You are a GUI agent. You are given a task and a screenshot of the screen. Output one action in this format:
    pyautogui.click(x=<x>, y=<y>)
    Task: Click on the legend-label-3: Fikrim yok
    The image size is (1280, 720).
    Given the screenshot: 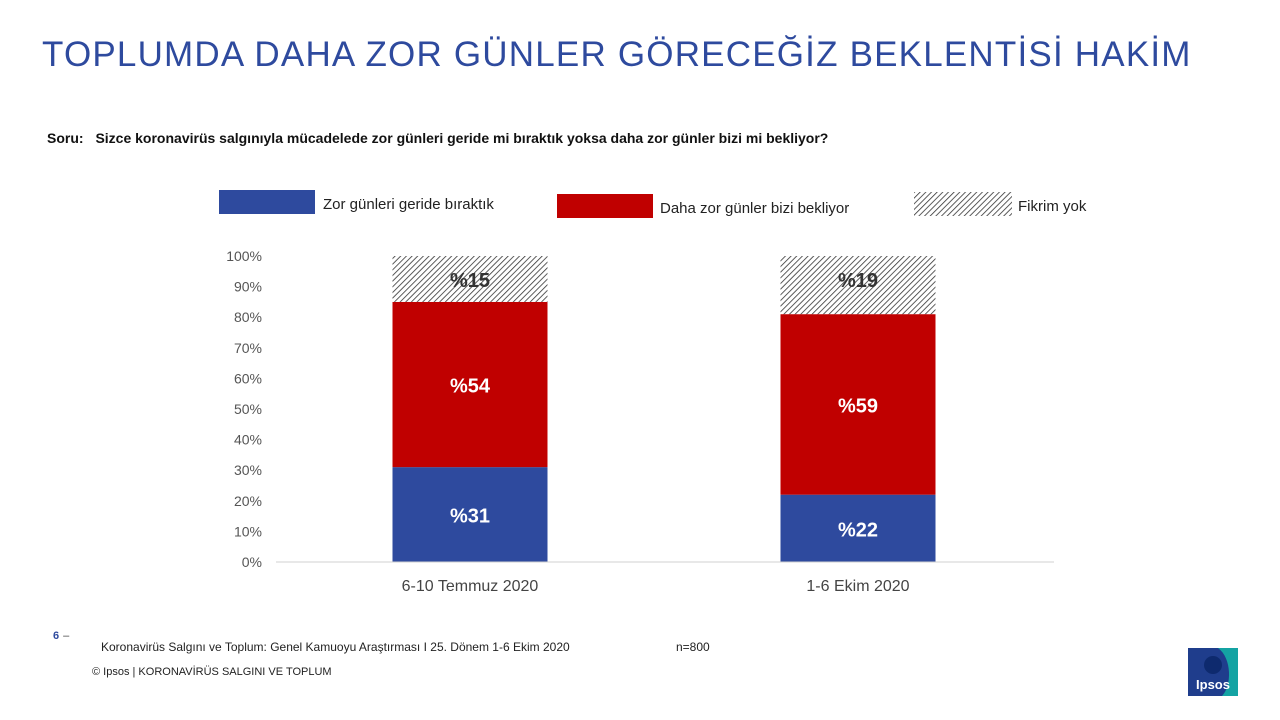 What is the action you would take?
    pyautogui.click(x=1052, y=206)
    